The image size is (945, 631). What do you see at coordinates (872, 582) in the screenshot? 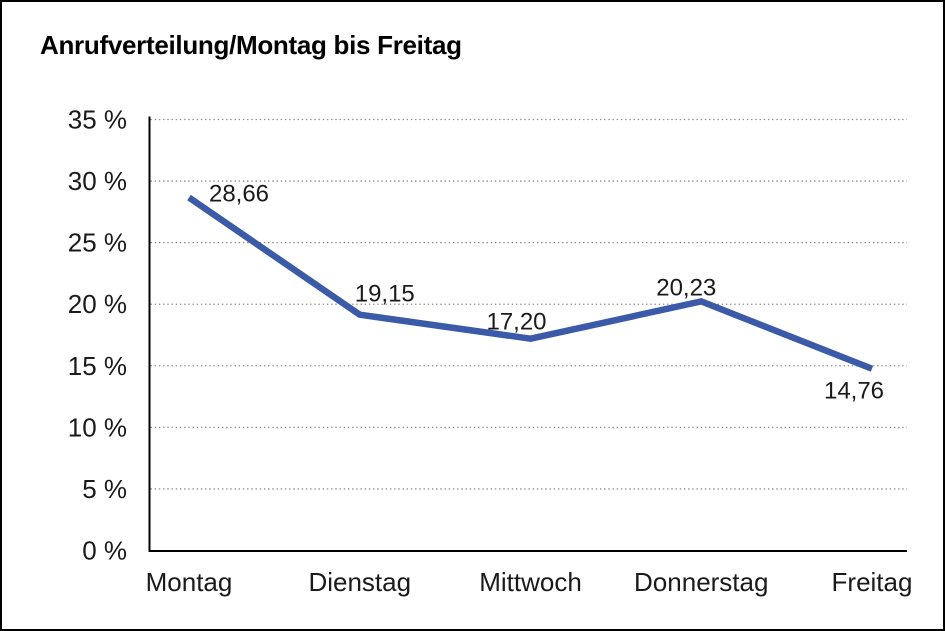
I see `x-category-label: Freitag` at bounding box center [872, 582].